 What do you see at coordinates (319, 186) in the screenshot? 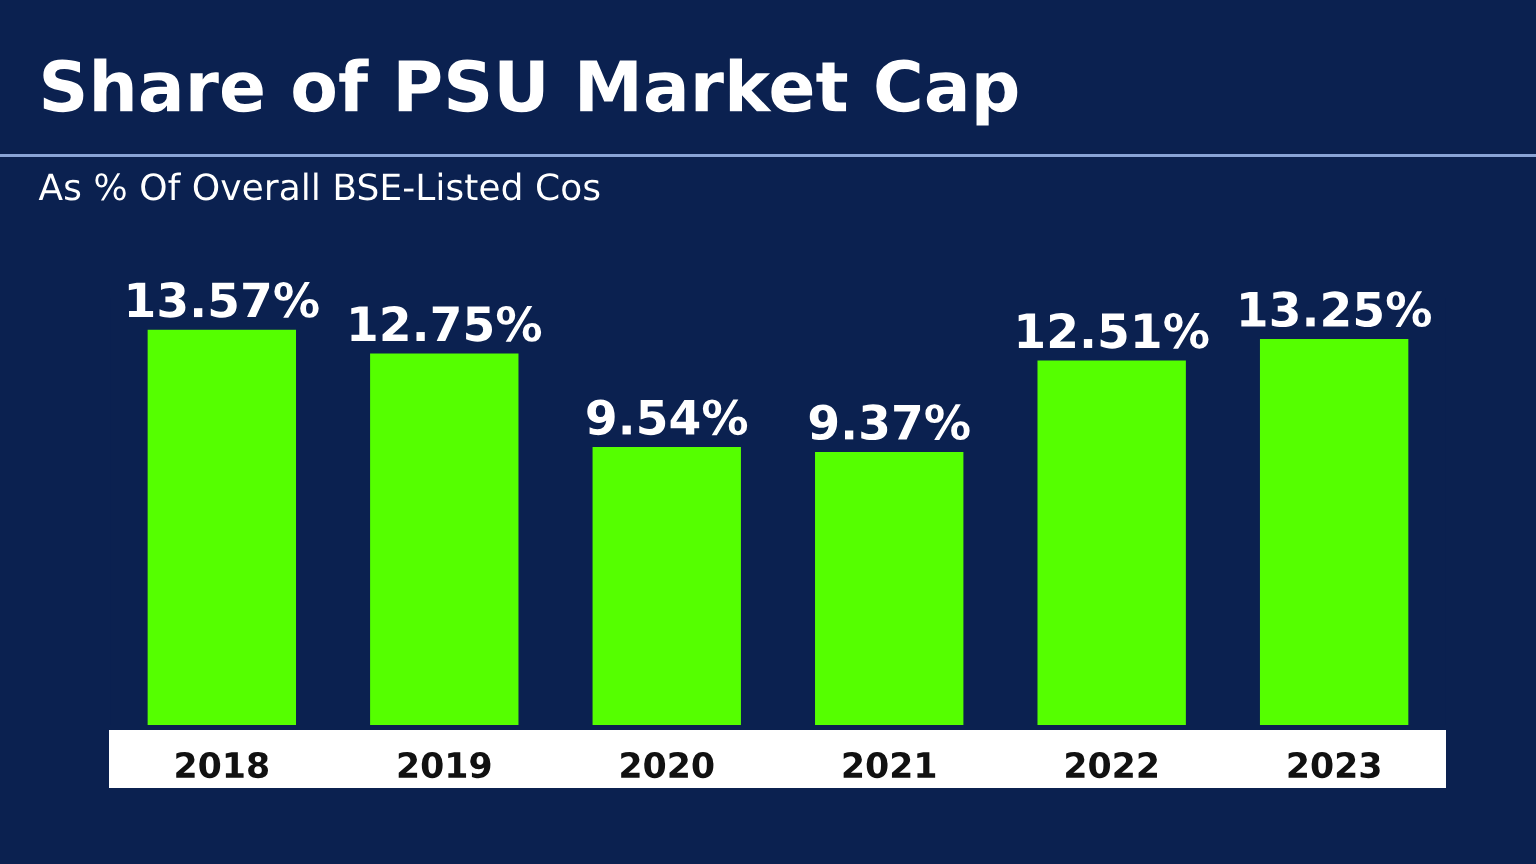
I see `chart-subtitle: As % Of Overall BSE-Listed Cos` at bounding box center [319, 186].